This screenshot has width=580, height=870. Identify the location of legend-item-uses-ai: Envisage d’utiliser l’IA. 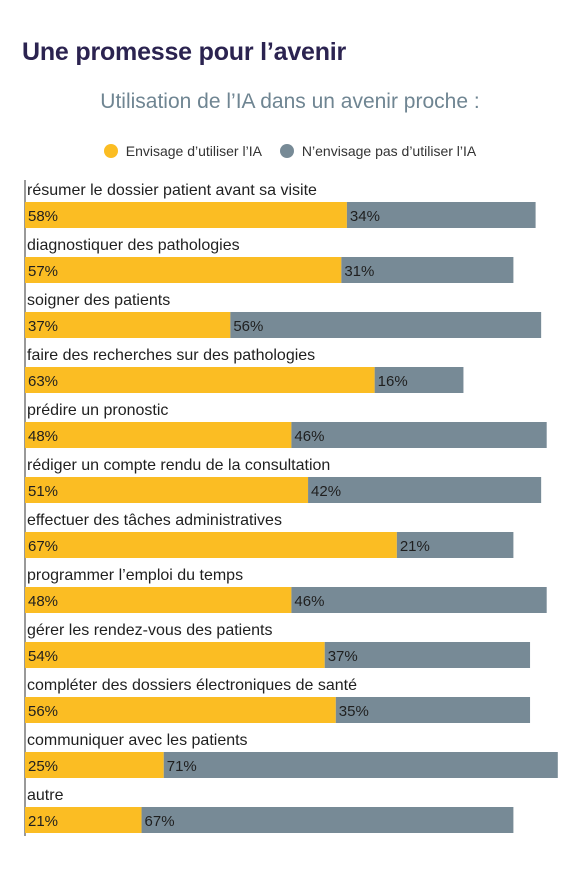
(182, 151).